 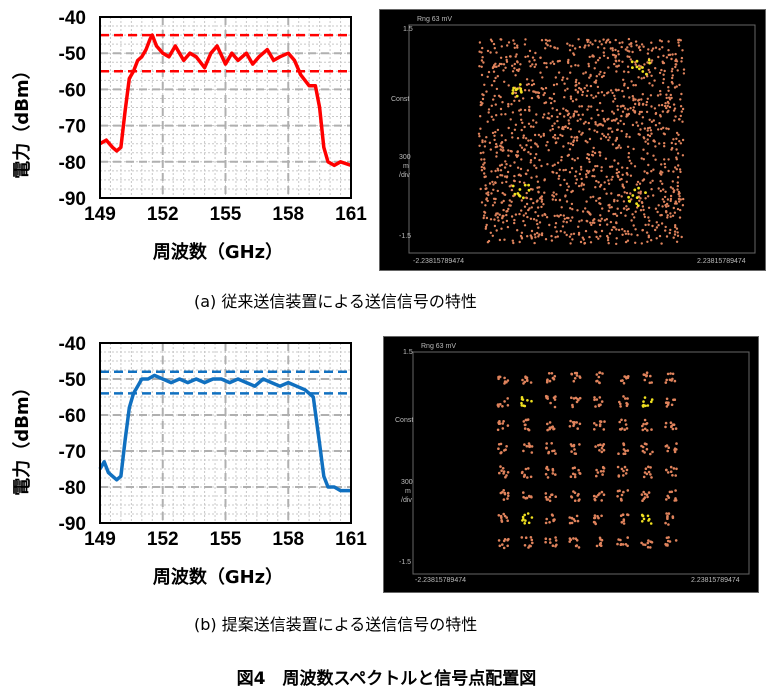 What do you see at coordinates (408, 29) in the screenshot?
I see `scope-y-top-a: 1.5` at bounding box center [408, 29].